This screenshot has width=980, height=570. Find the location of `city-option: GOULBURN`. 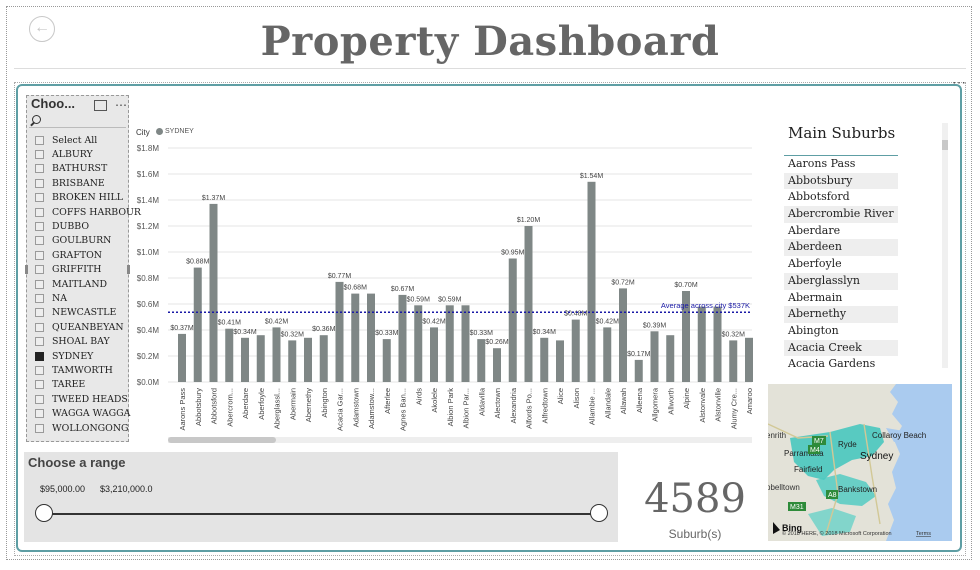

city-option: GOULBURN is located at coordinates (88, 241).